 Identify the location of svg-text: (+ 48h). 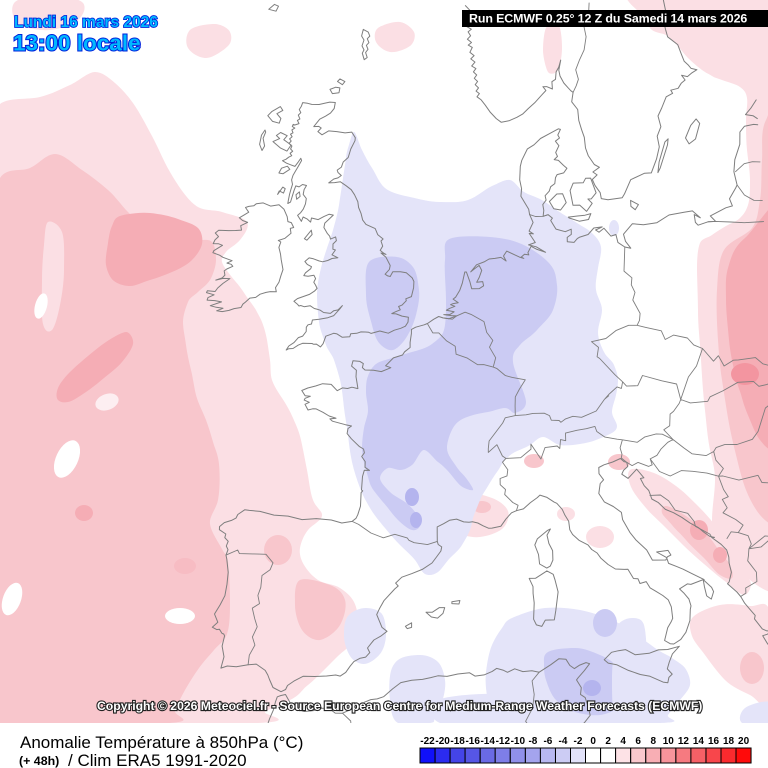
(39, 761).